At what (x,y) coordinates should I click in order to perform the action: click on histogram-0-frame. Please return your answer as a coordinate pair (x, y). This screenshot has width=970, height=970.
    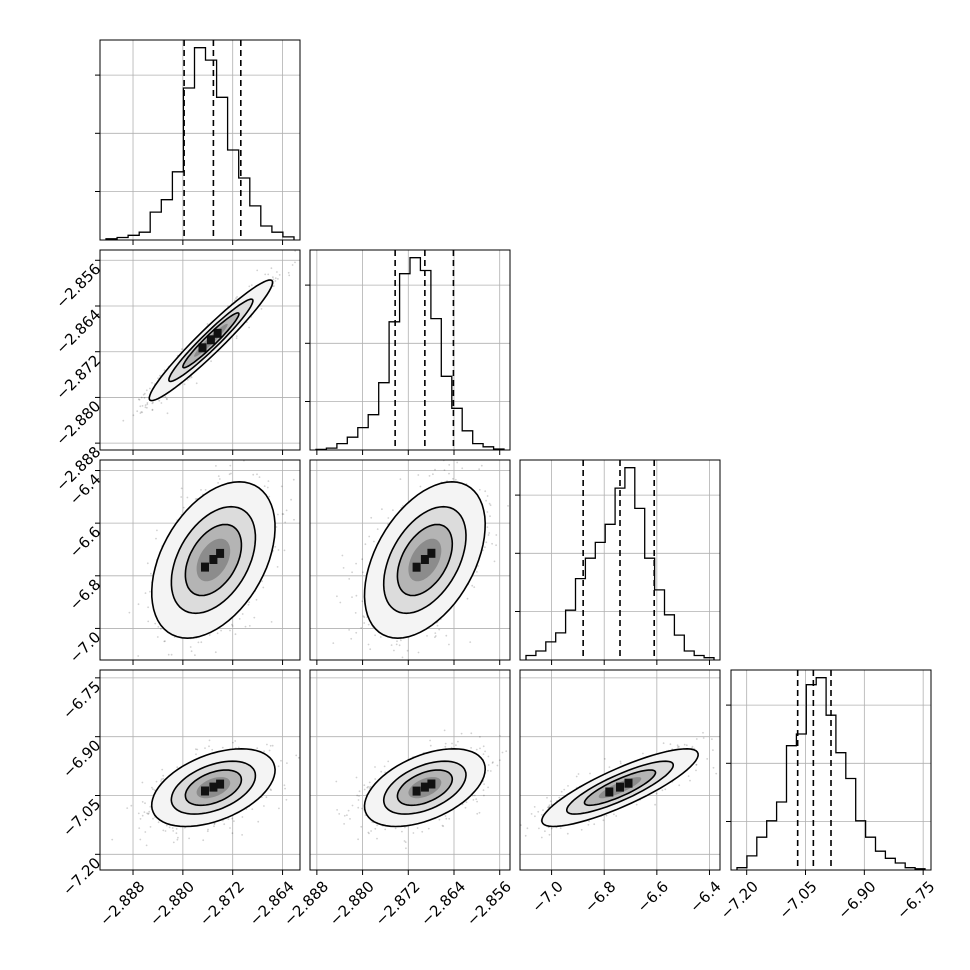
    Looking at the image, I should click on (200, 140).